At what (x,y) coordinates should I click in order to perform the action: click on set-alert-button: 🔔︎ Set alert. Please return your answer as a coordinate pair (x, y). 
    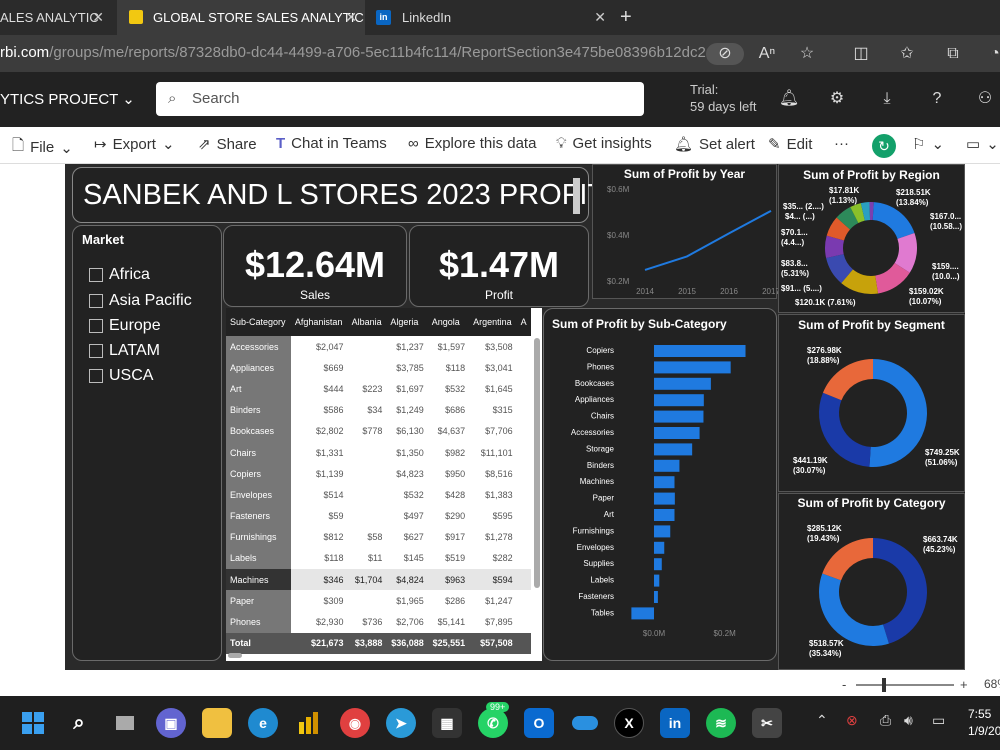
    Looking at the image, I should click on (714, 144).